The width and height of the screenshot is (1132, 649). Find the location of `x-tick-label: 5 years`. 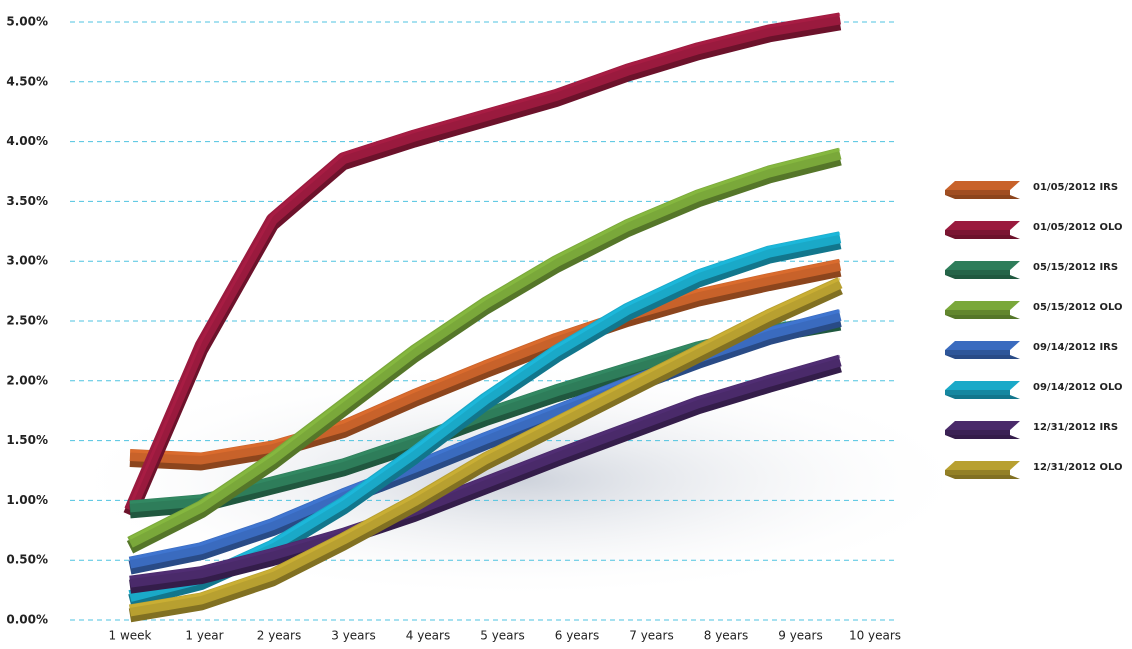

x-tick-label: 5 years is located at coordinates (502, 636).